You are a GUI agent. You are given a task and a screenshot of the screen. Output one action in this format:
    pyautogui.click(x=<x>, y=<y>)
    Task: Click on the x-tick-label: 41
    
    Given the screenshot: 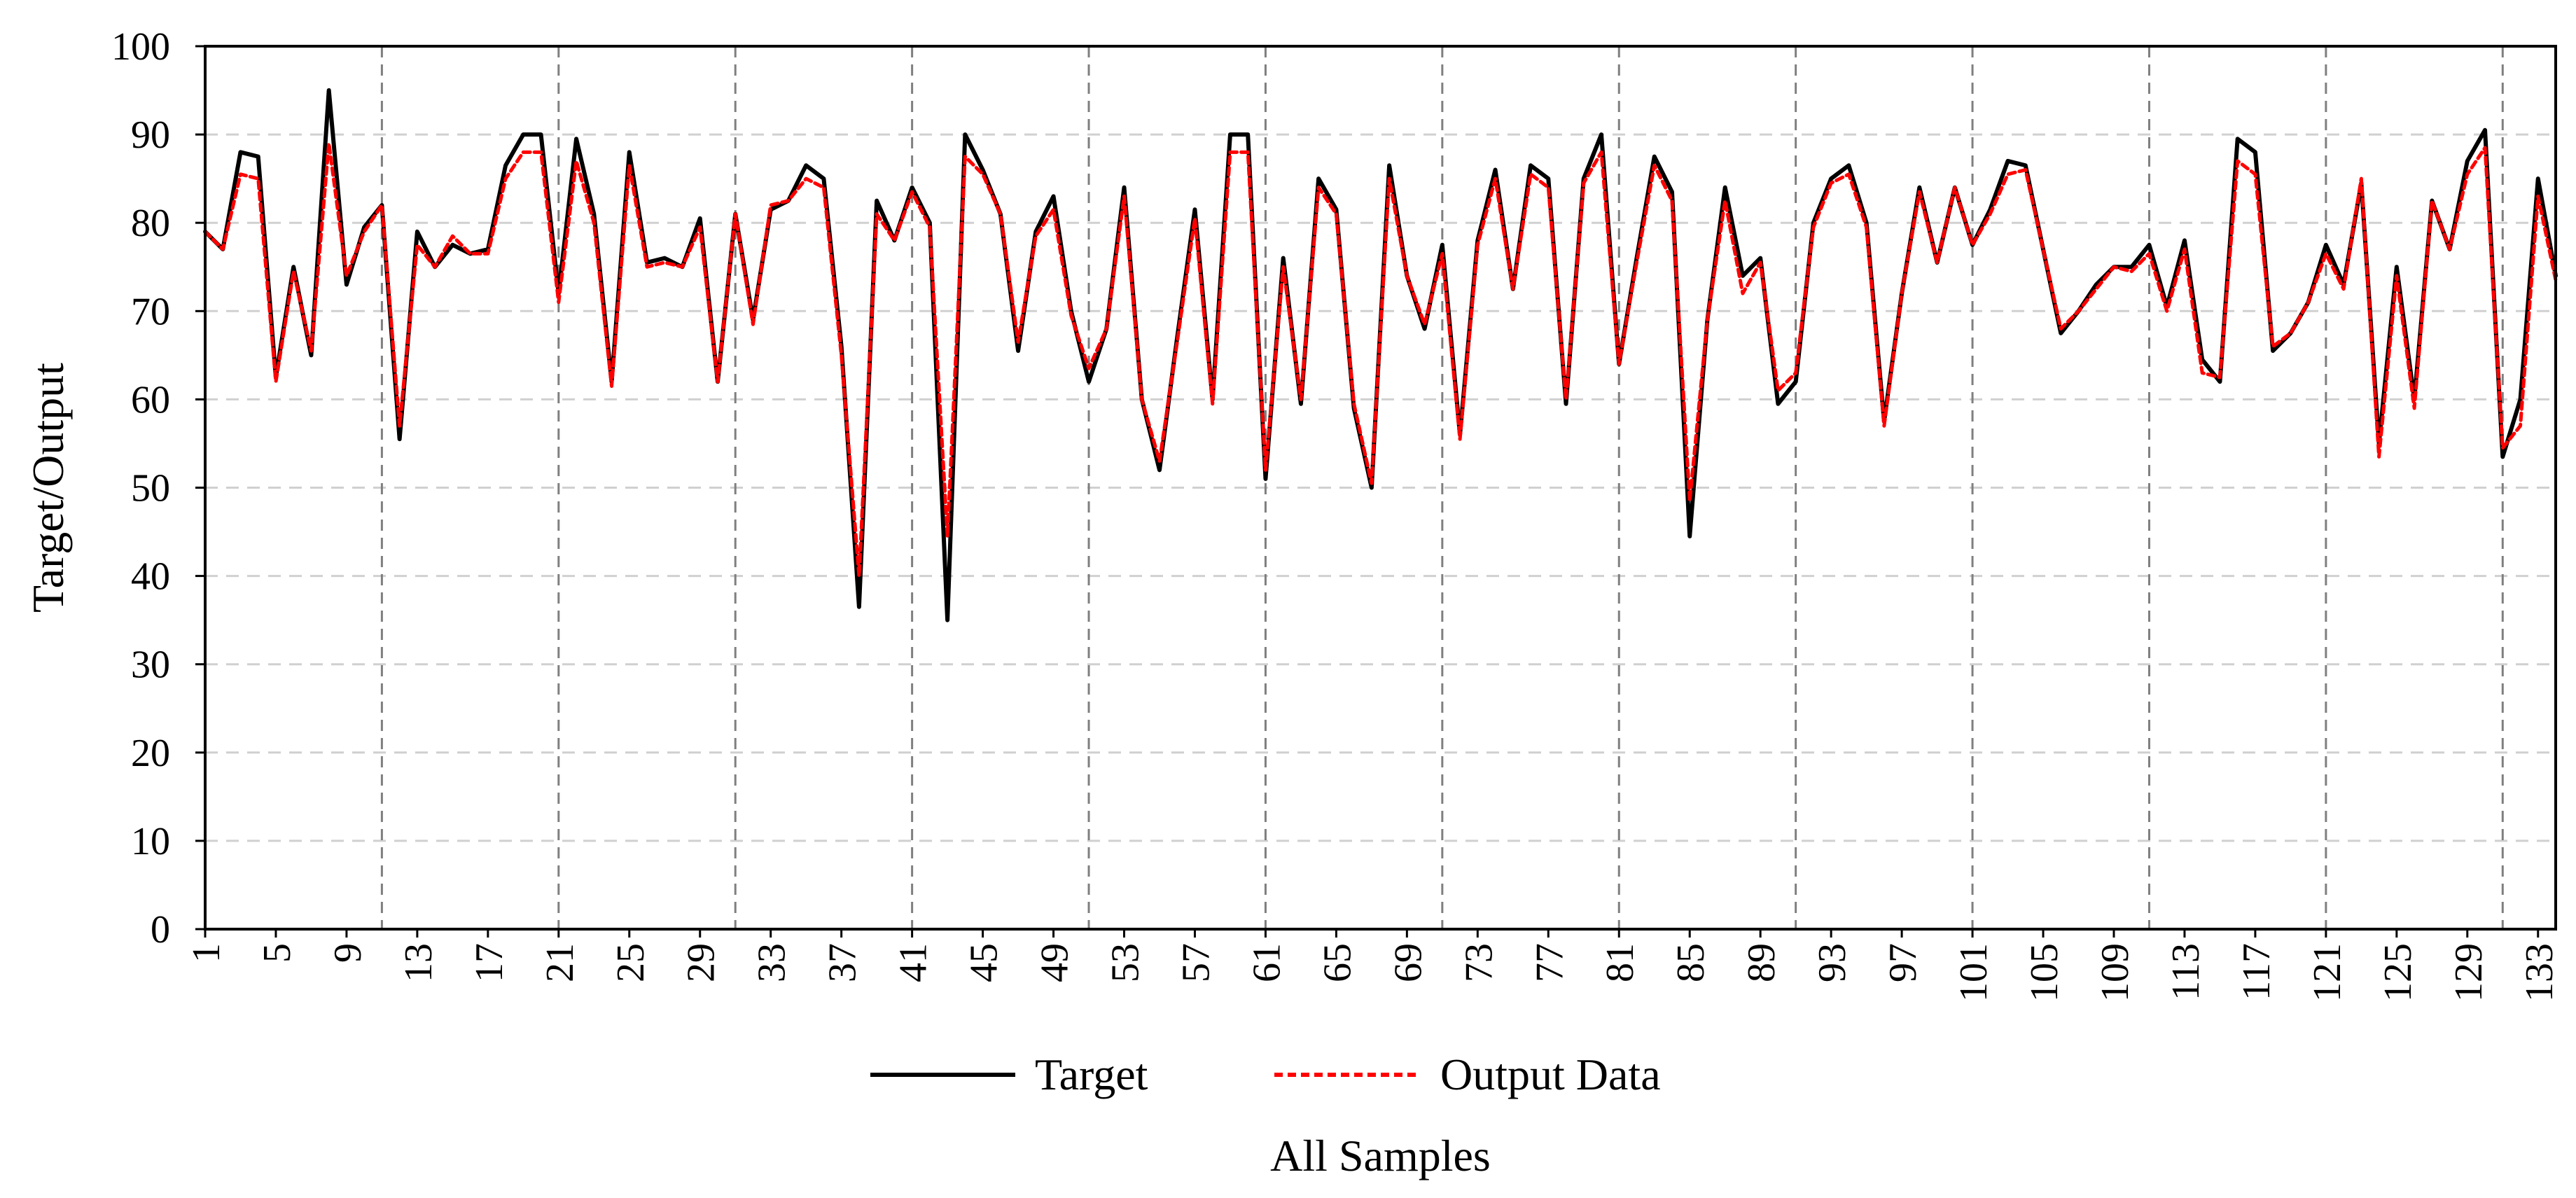 What is the action you would take?
    pyautogui.click(x=913, y=963)
    